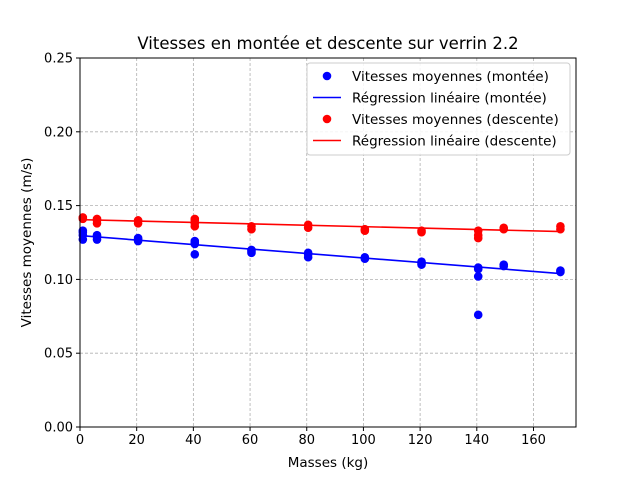 The width and height of the screenshot is (640, 480). Describe the element at coordinates (27, 243) in the screenshot. I see `y-axis-label: Vitesses moyennes (m/s)` at that location.